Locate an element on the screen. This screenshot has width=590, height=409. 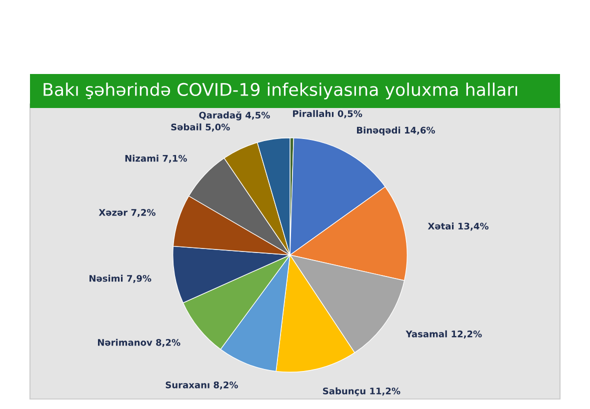
slice-label: Pirallahı 0,5% is located at coordinates (327, 114).